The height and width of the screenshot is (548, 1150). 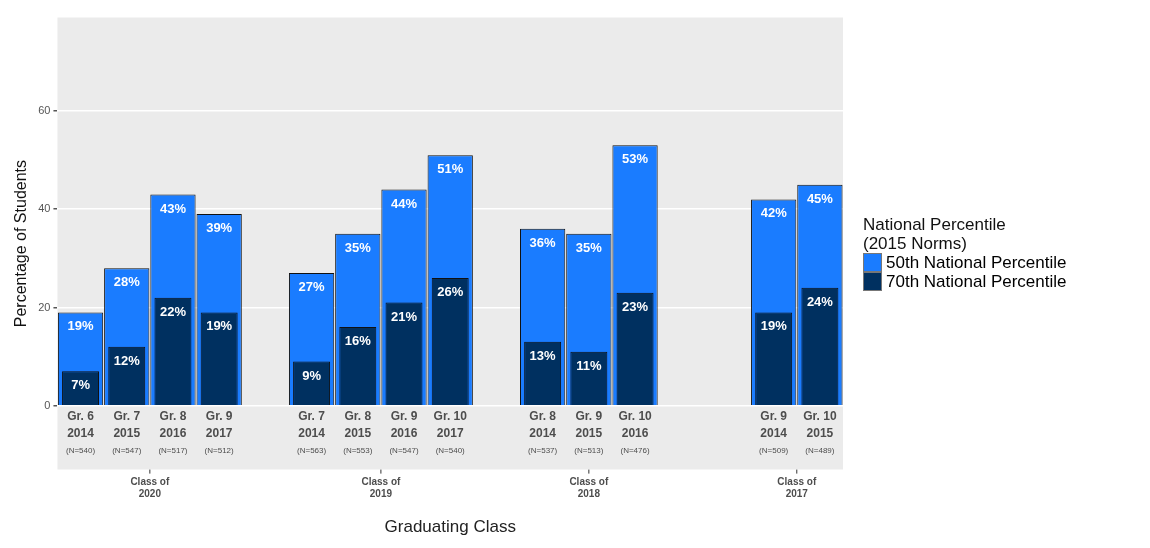 I want to click on y-axis-title: Percentage of Students, so click(x=21, y=243).